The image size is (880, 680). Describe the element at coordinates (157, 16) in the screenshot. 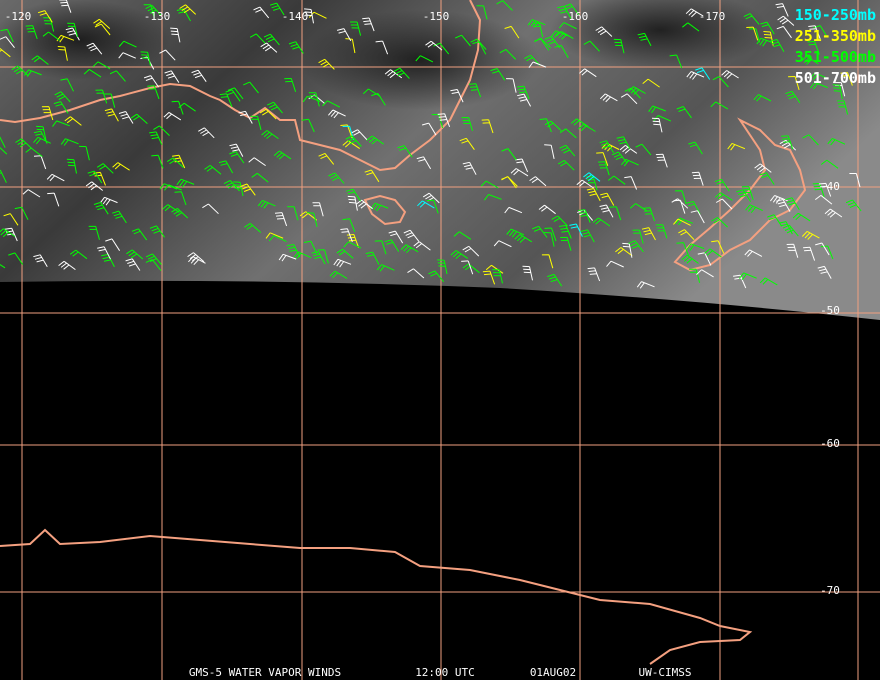

I see `longitude-label: -130` at that location.